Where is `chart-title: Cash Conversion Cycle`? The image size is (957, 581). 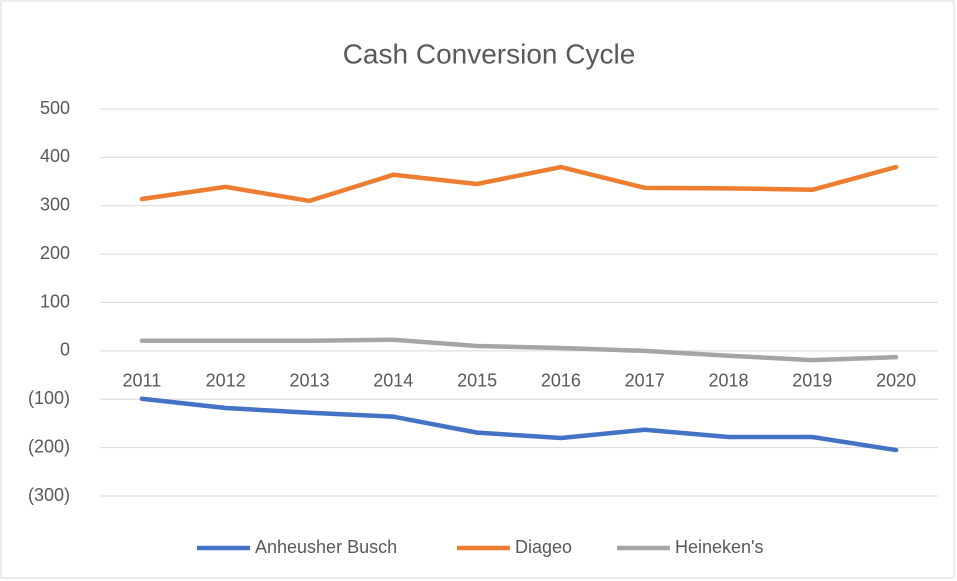 chart-title: Cash Conversion Cycle is located at coordinates (489, 53).